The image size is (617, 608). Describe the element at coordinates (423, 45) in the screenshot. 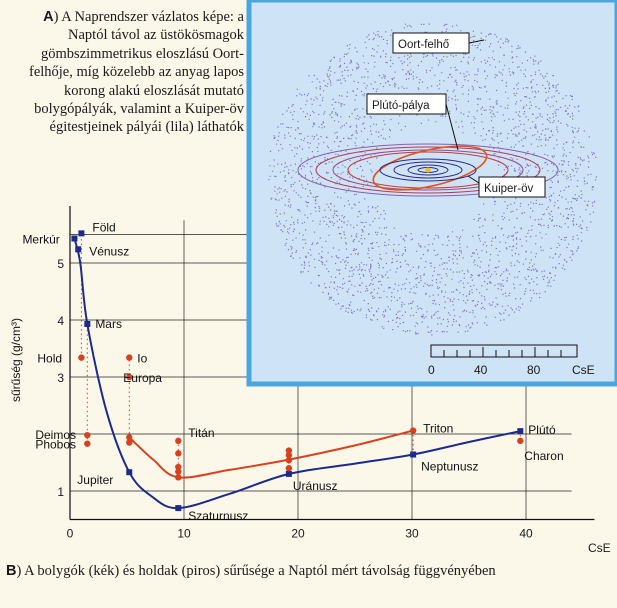

I see `oort-label: Oort-felhő` at that location.